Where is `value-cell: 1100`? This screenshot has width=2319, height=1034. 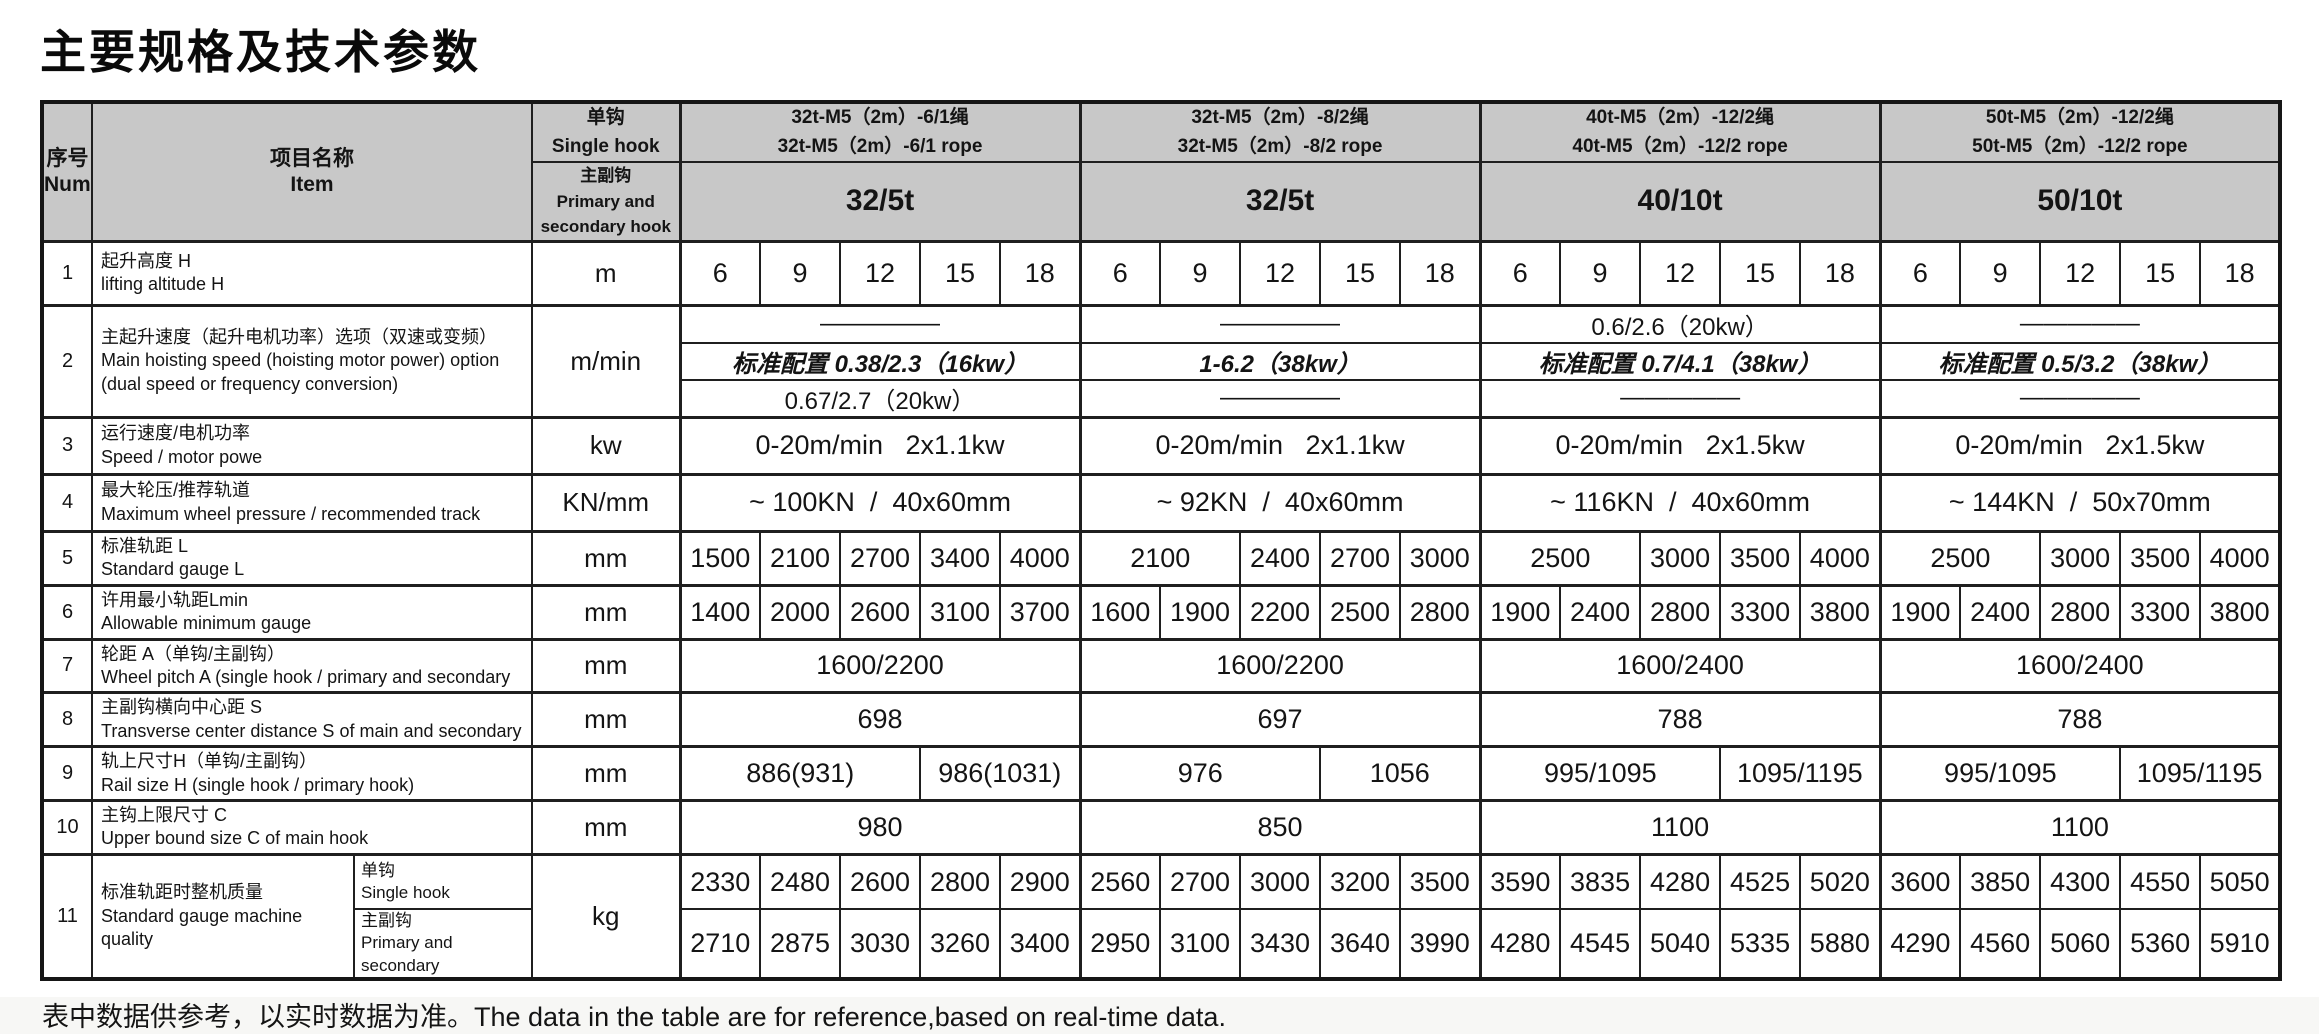 value-cell: 1100 is located at coordinates (2080, 827).